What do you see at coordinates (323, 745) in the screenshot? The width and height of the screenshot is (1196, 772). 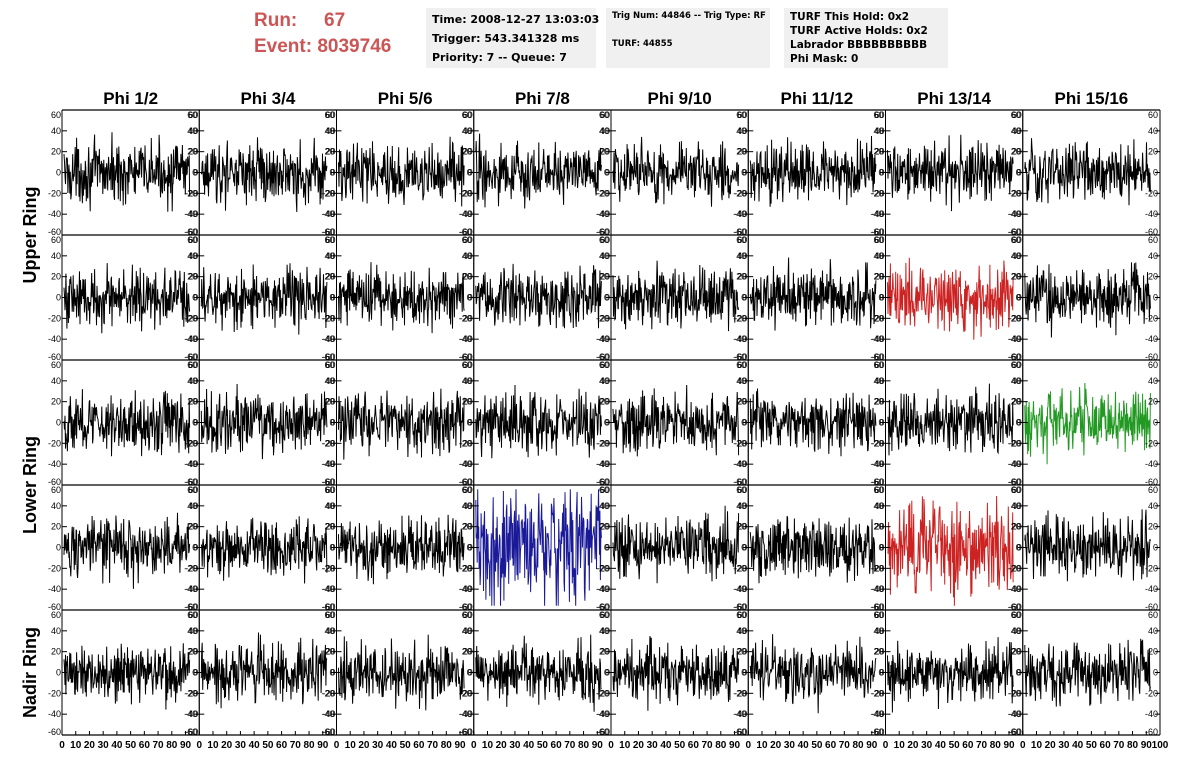 I see `x-tick-label: 90` at bounding box center [323, 745].